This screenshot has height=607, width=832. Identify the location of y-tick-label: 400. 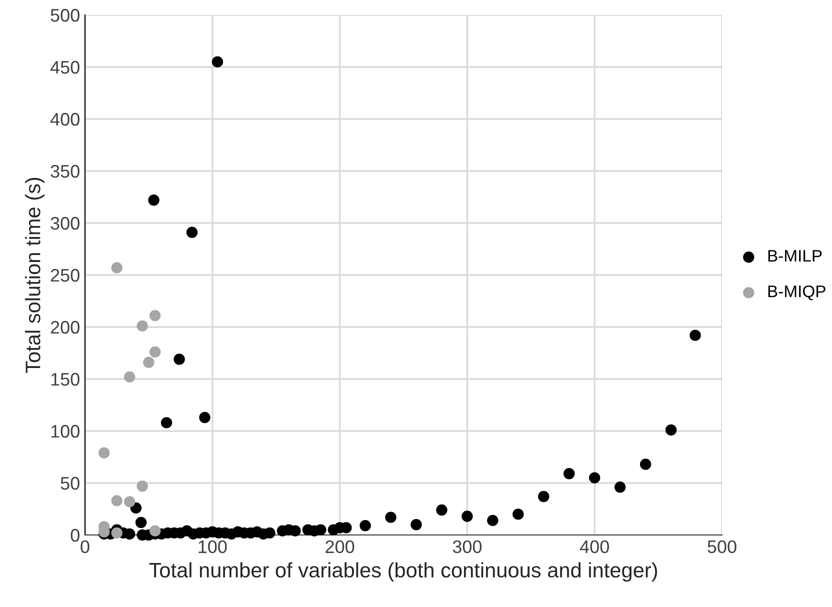
(65, 119).